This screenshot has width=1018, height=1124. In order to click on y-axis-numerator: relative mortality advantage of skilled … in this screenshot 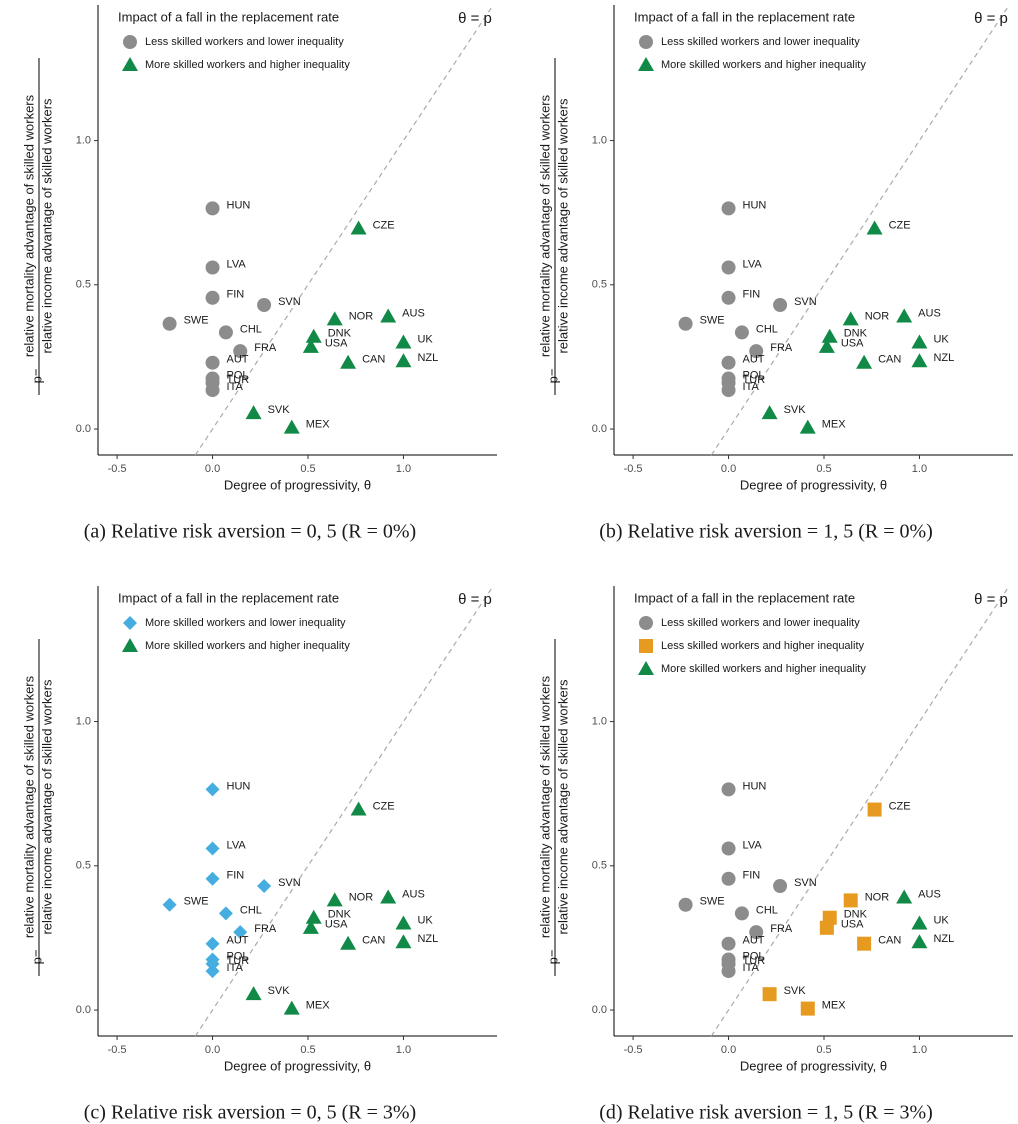, I will do `click(544, 225)`.